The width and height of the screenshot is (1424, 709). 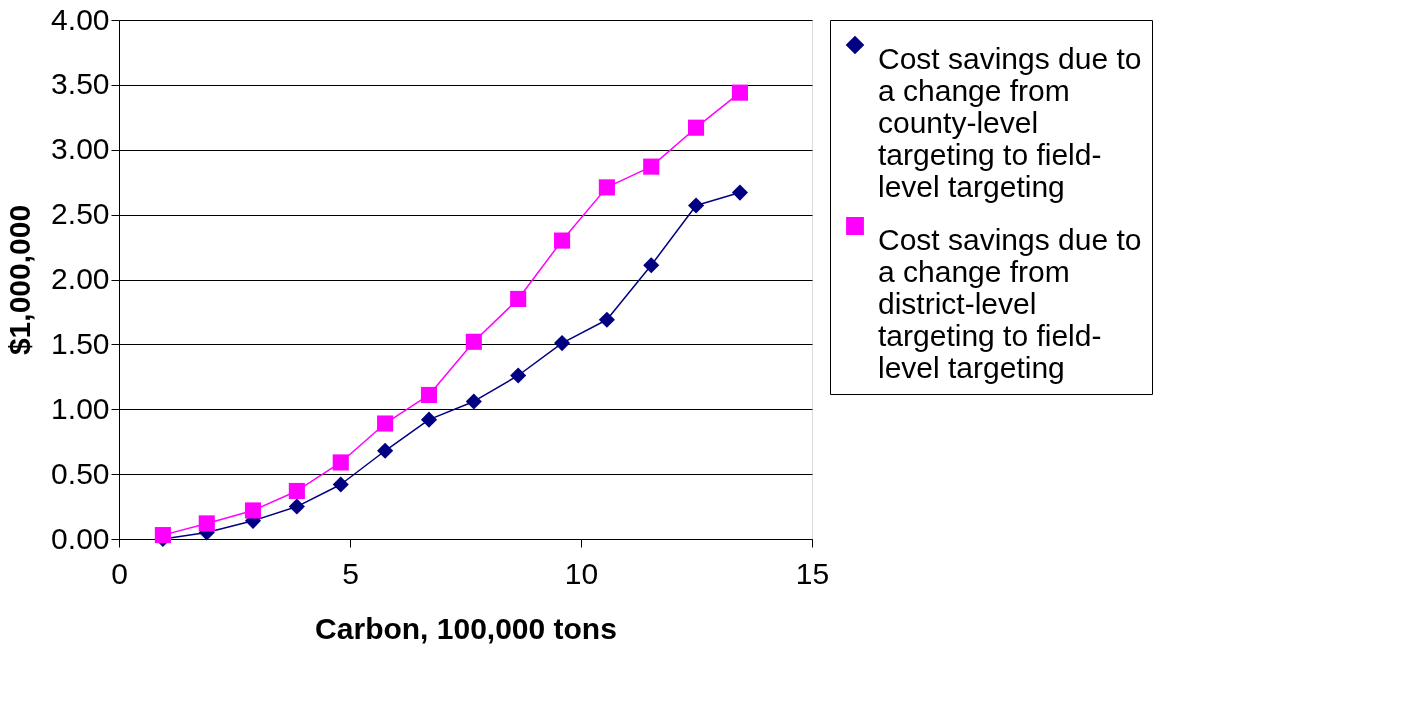 I want to click on y-tick-label: 0.00, so click(x=80, y=538).